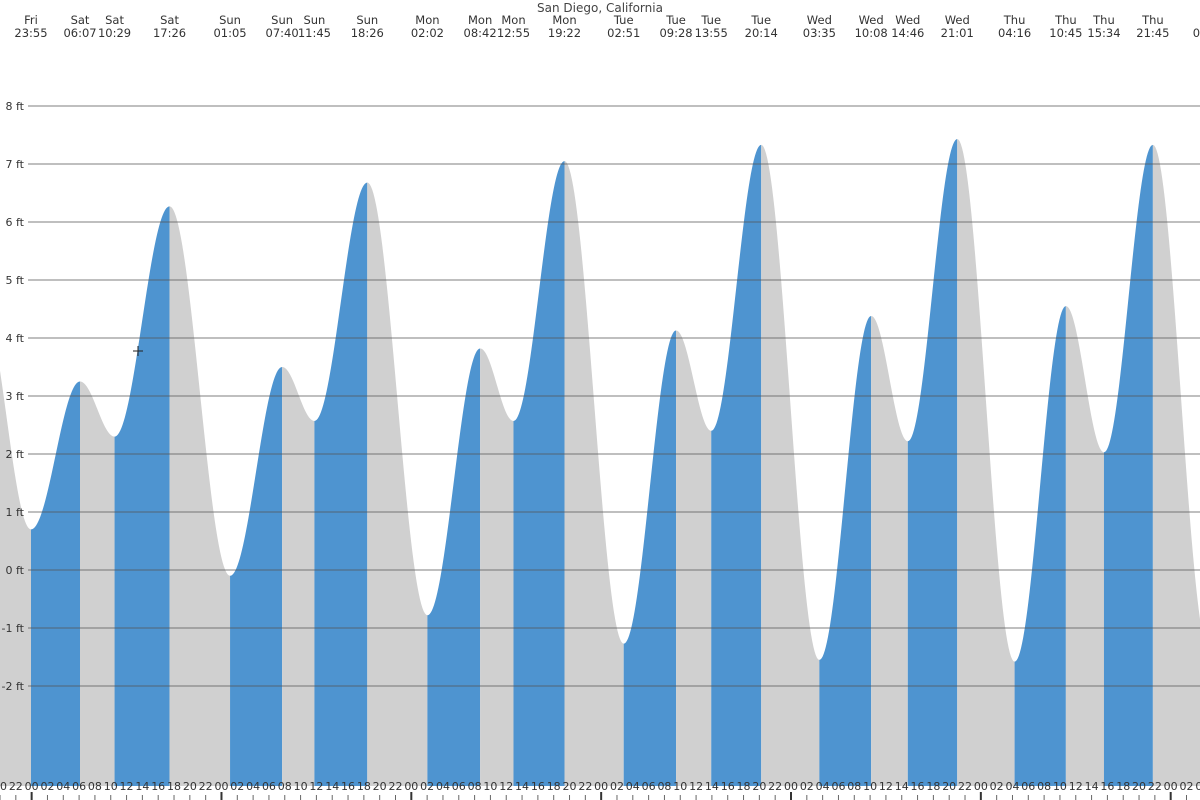 The image size is (1200, 800). Describe the element at coordinates (871, 33) in the screenshot. I see `event-time: 10:08` at that location.